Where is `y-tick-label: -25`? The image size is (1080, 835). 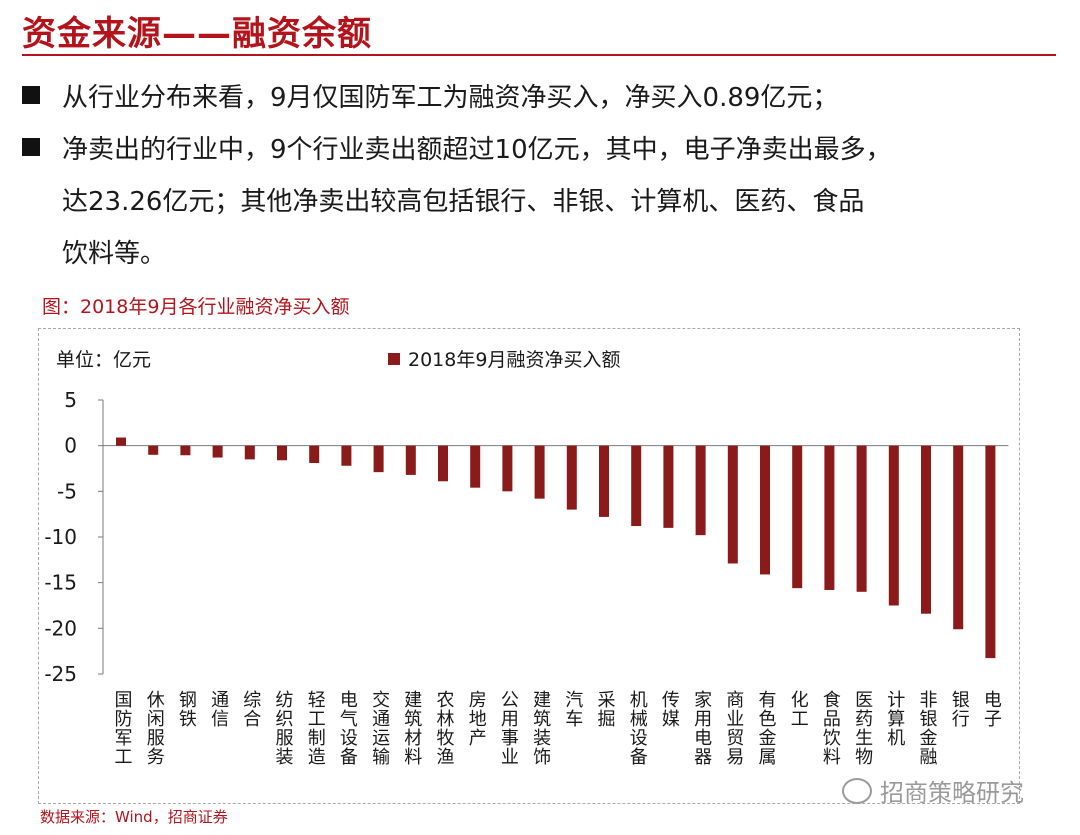
y-tick-label: -25 is located at coordinates (60, 674).